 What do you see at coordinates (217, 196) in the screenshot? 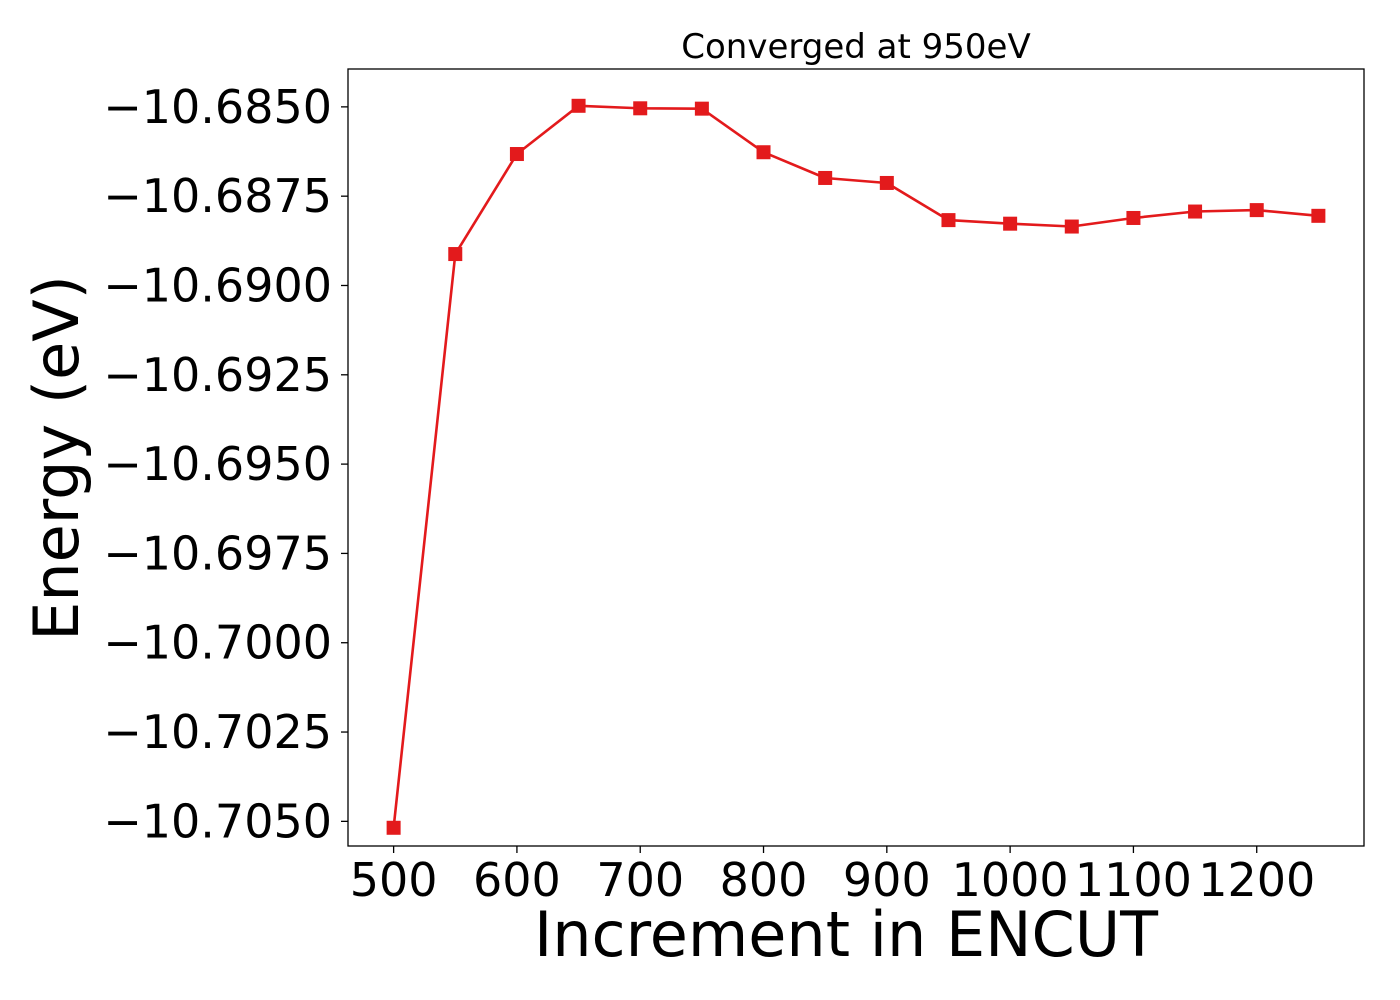
I see `y-tick-label: −10.6875` at bounding box center [217, 196].